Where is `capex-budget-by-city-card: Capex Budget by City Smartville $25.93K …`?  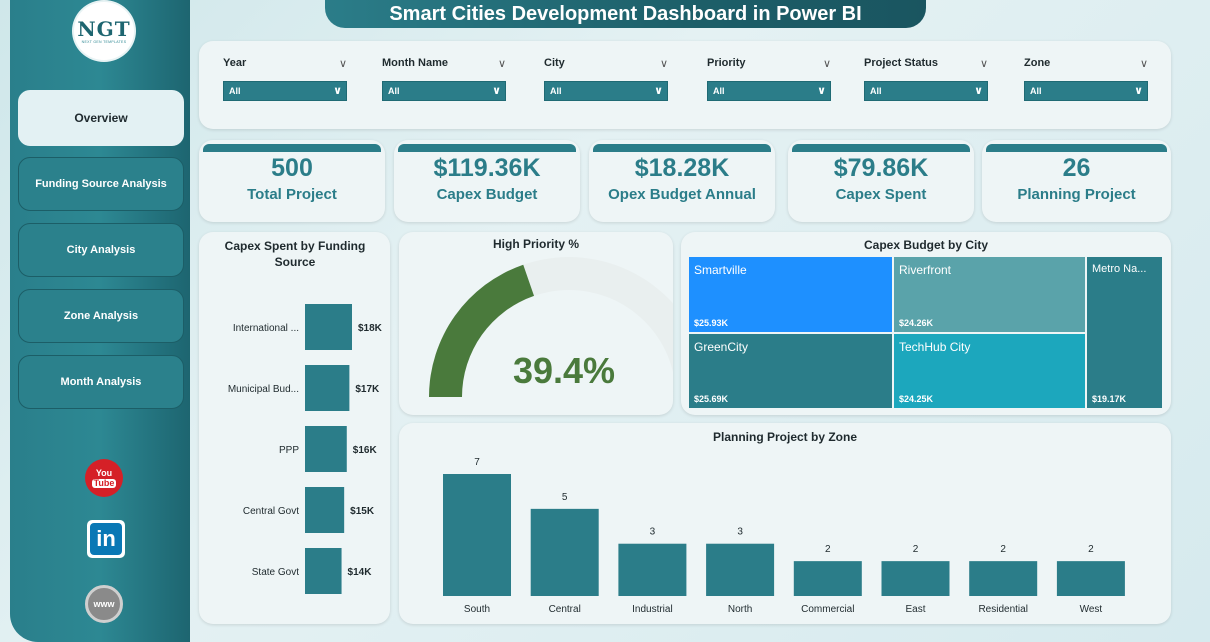
capex-budget-by-city-card: Capex Budget by City Smartville $25.93K … is located at coordinates (926, 323).